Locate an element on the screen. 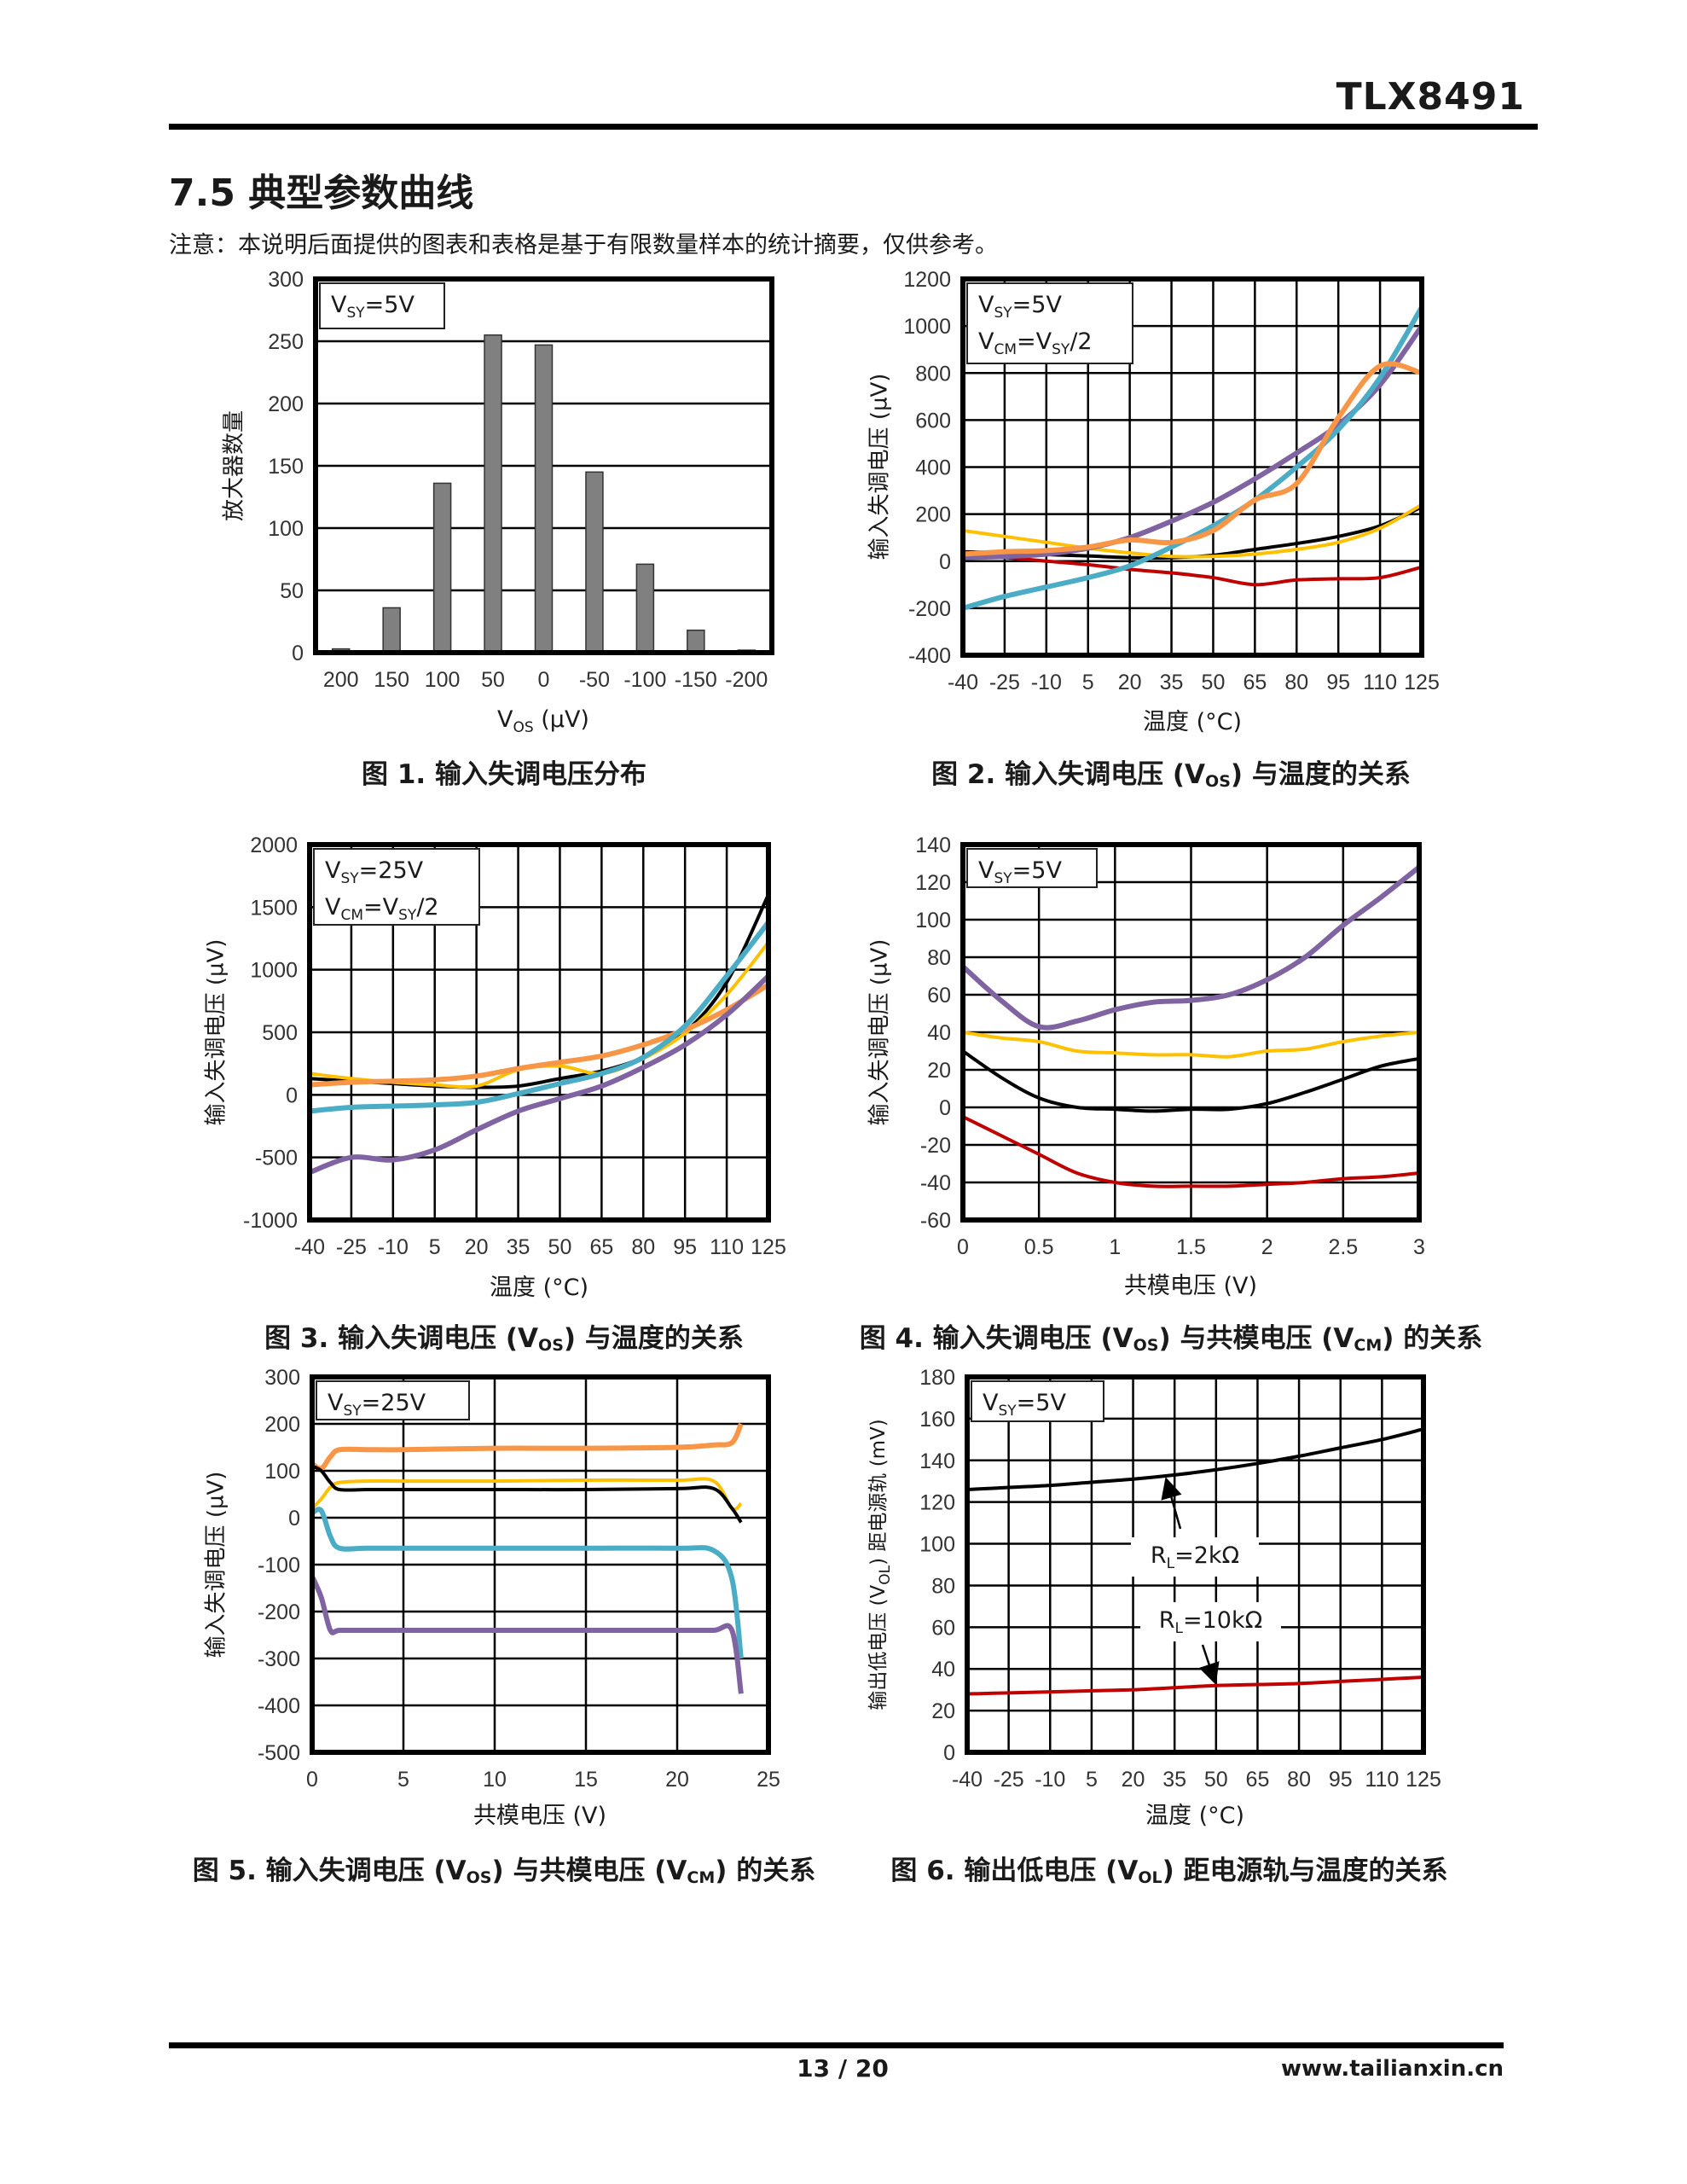  x-tick-label: 15 is located at coordinates (586, 1780).